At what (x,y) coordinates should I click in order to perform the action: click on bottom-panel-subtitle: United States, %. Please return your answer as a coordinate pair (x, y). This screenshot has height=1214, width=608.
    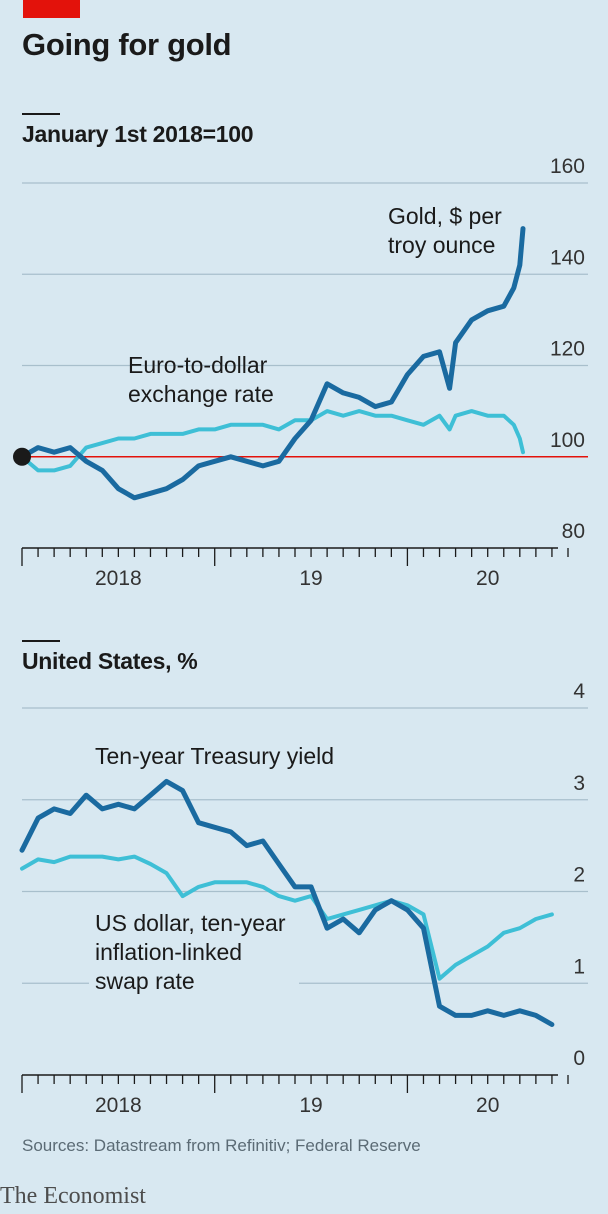
    Looking at the image, I should click on (110, 661).